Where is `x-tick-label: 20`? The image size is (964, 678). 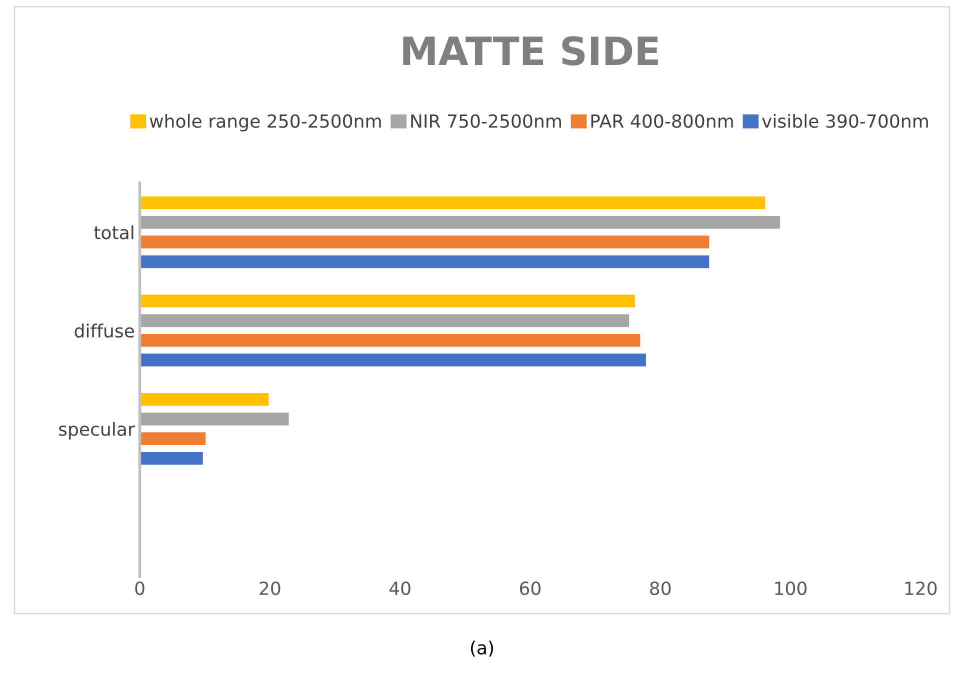
x-tick-label: 20 is located at coordinates (270, 588).